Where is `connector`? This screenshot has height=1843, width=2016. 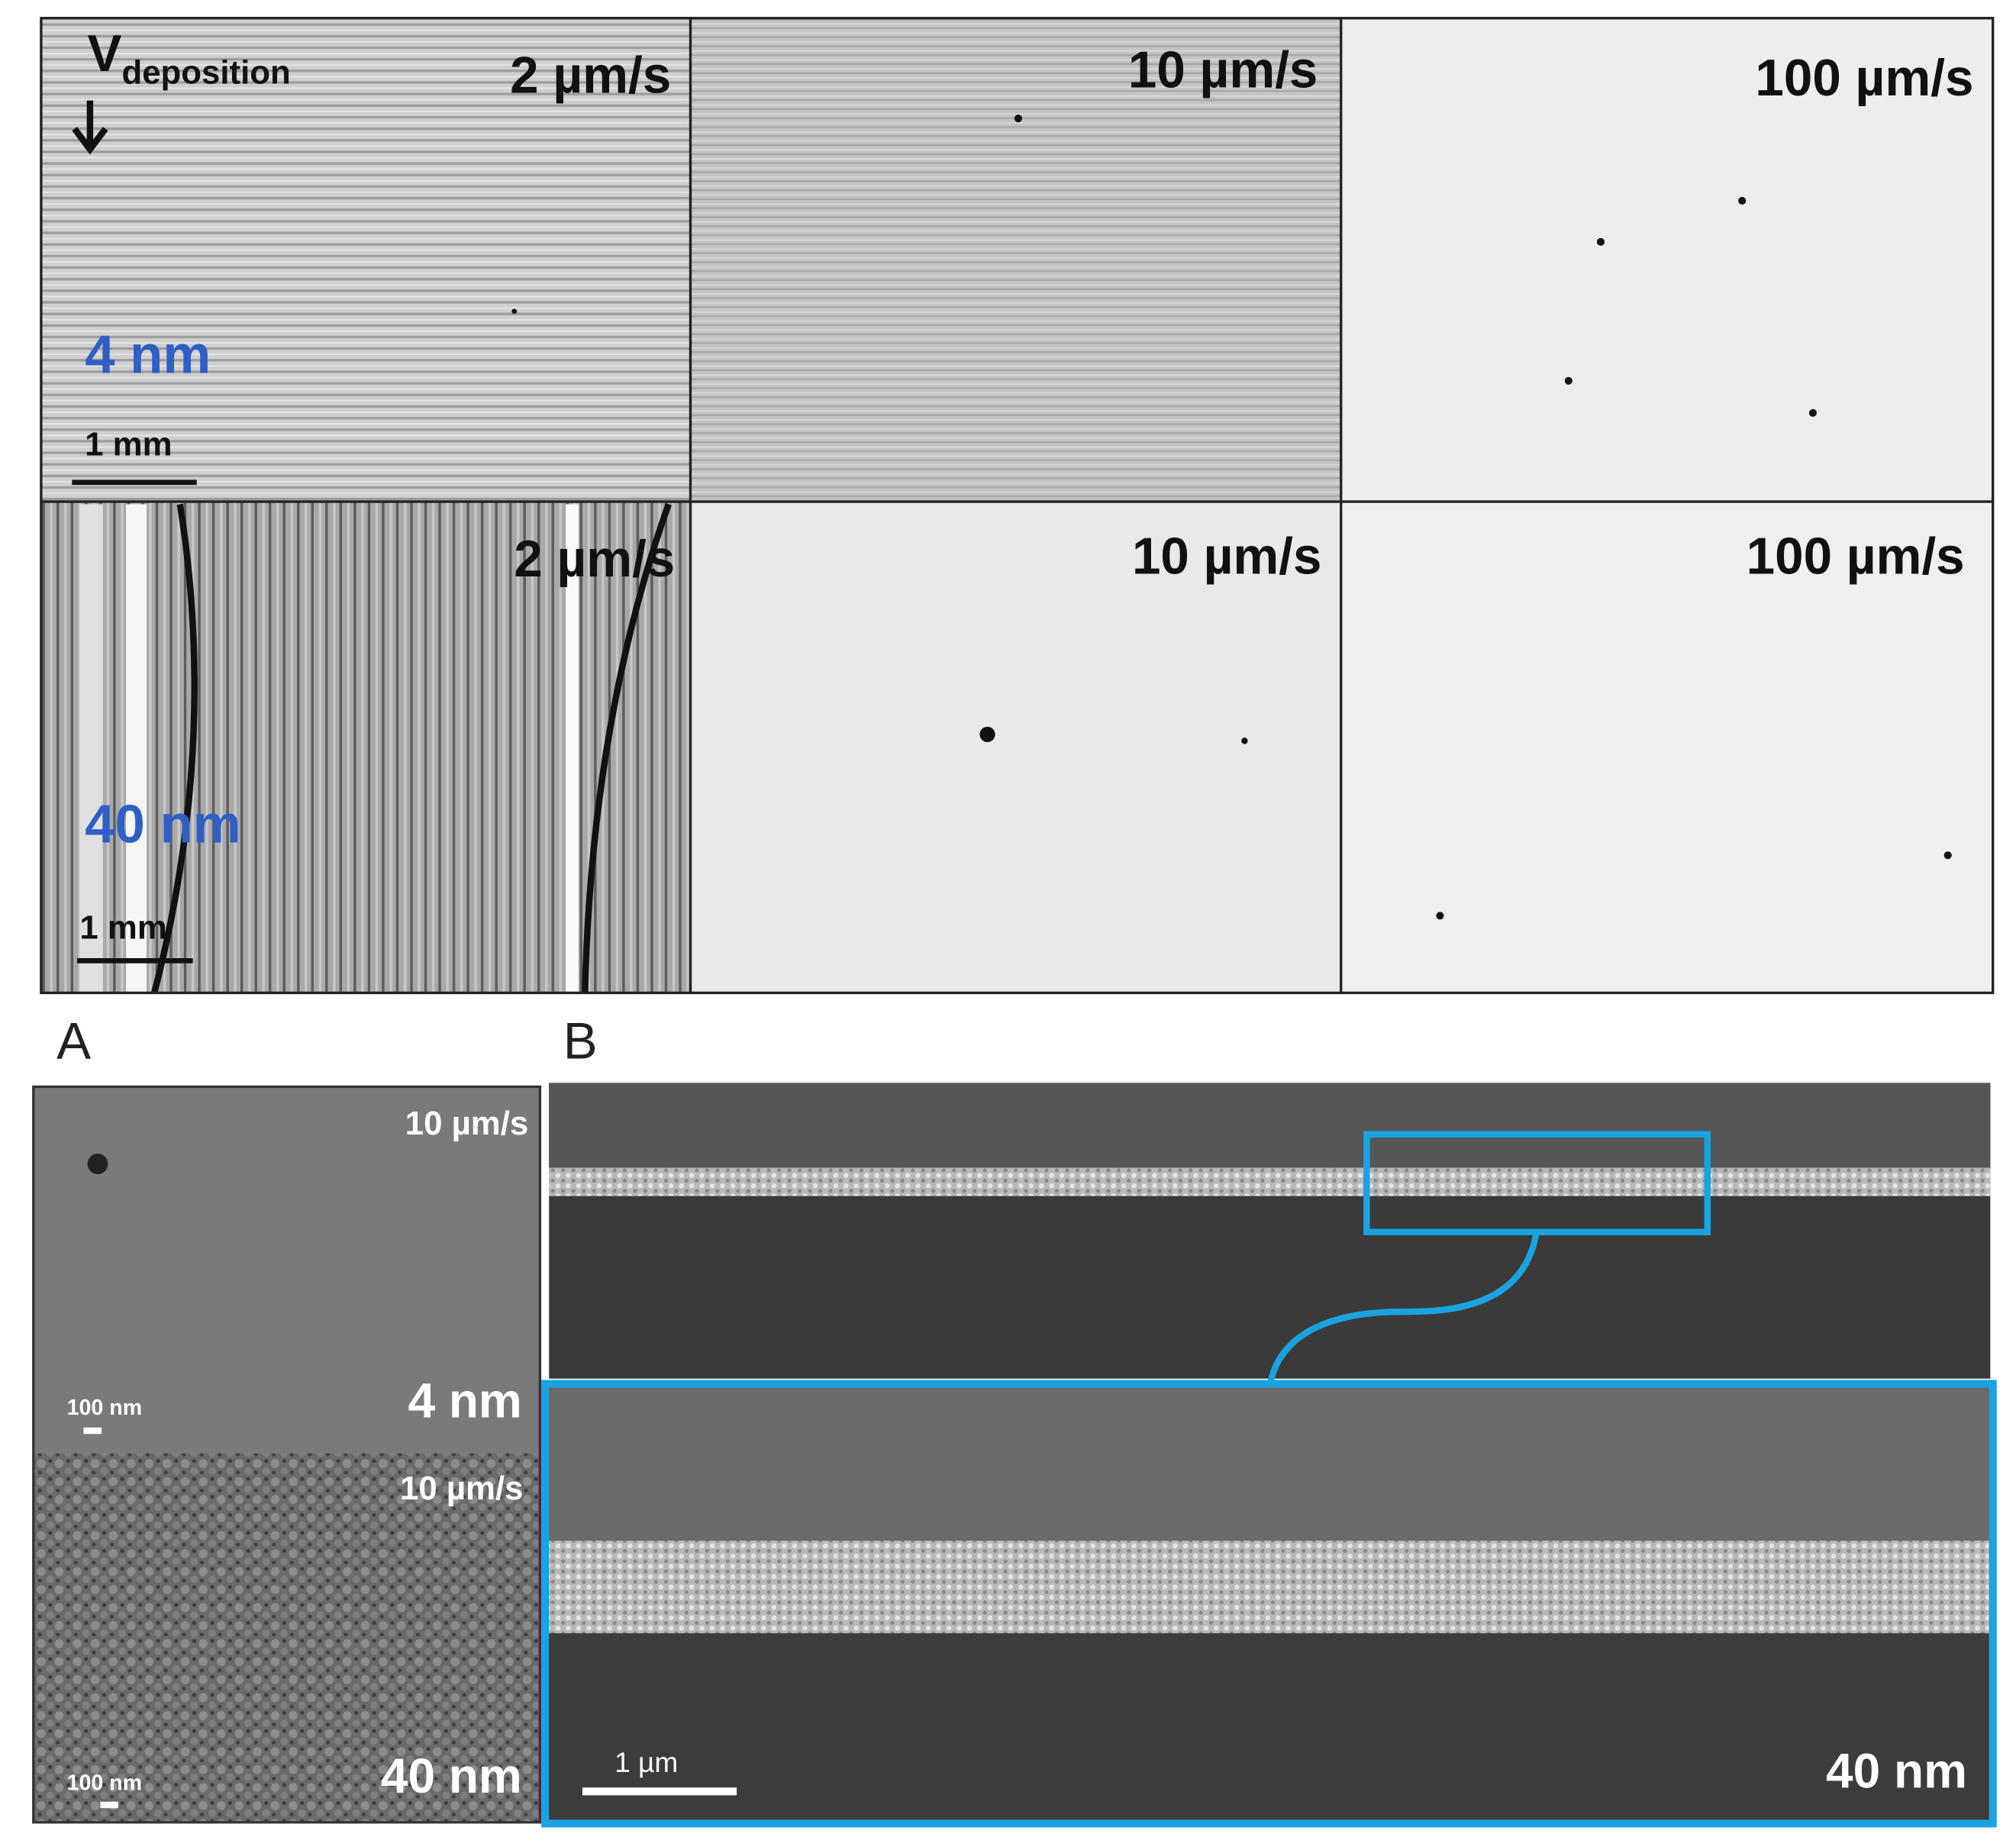
connector is located at coordinates (1403, 1308).